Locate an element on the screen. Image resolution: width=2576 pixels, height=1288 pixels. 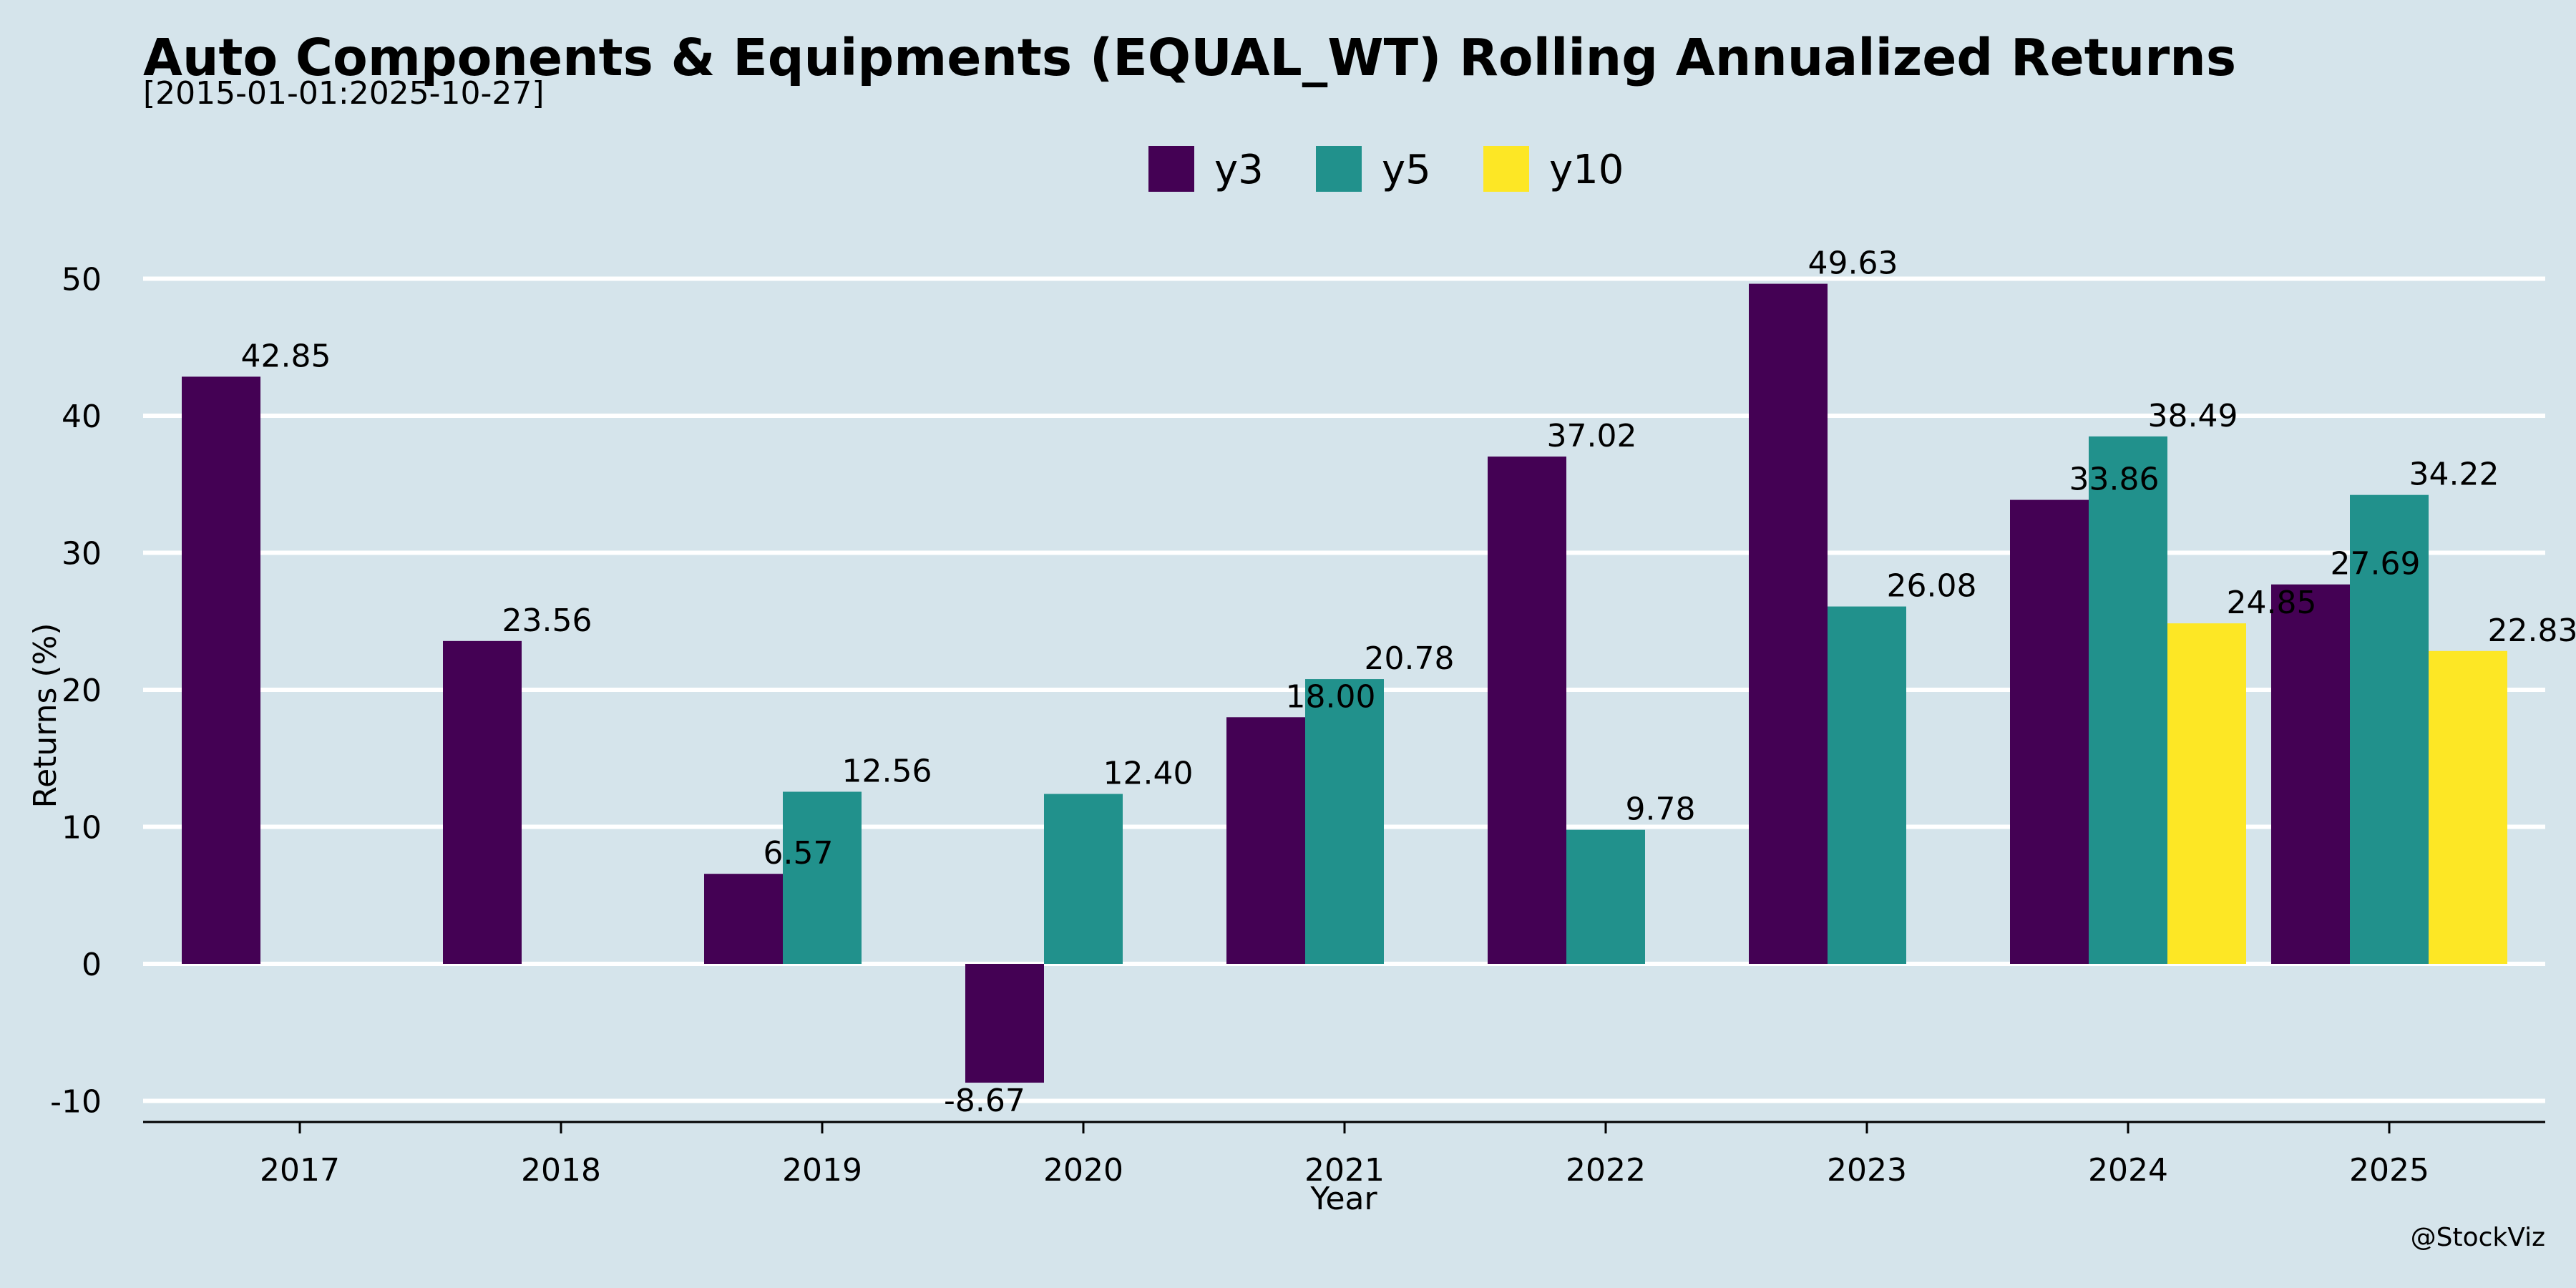
bar-y3-2023 is located at coordinates (1788, 623).